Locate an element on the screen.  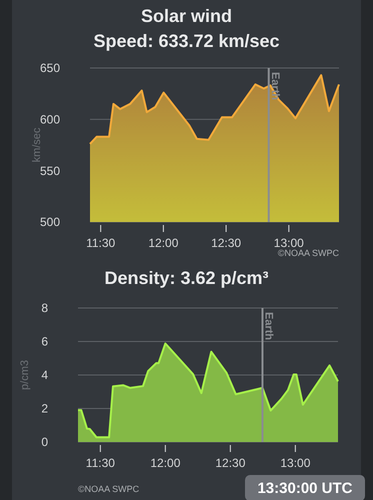
y-tick-label: 550 is located at coordinates (50, 171).